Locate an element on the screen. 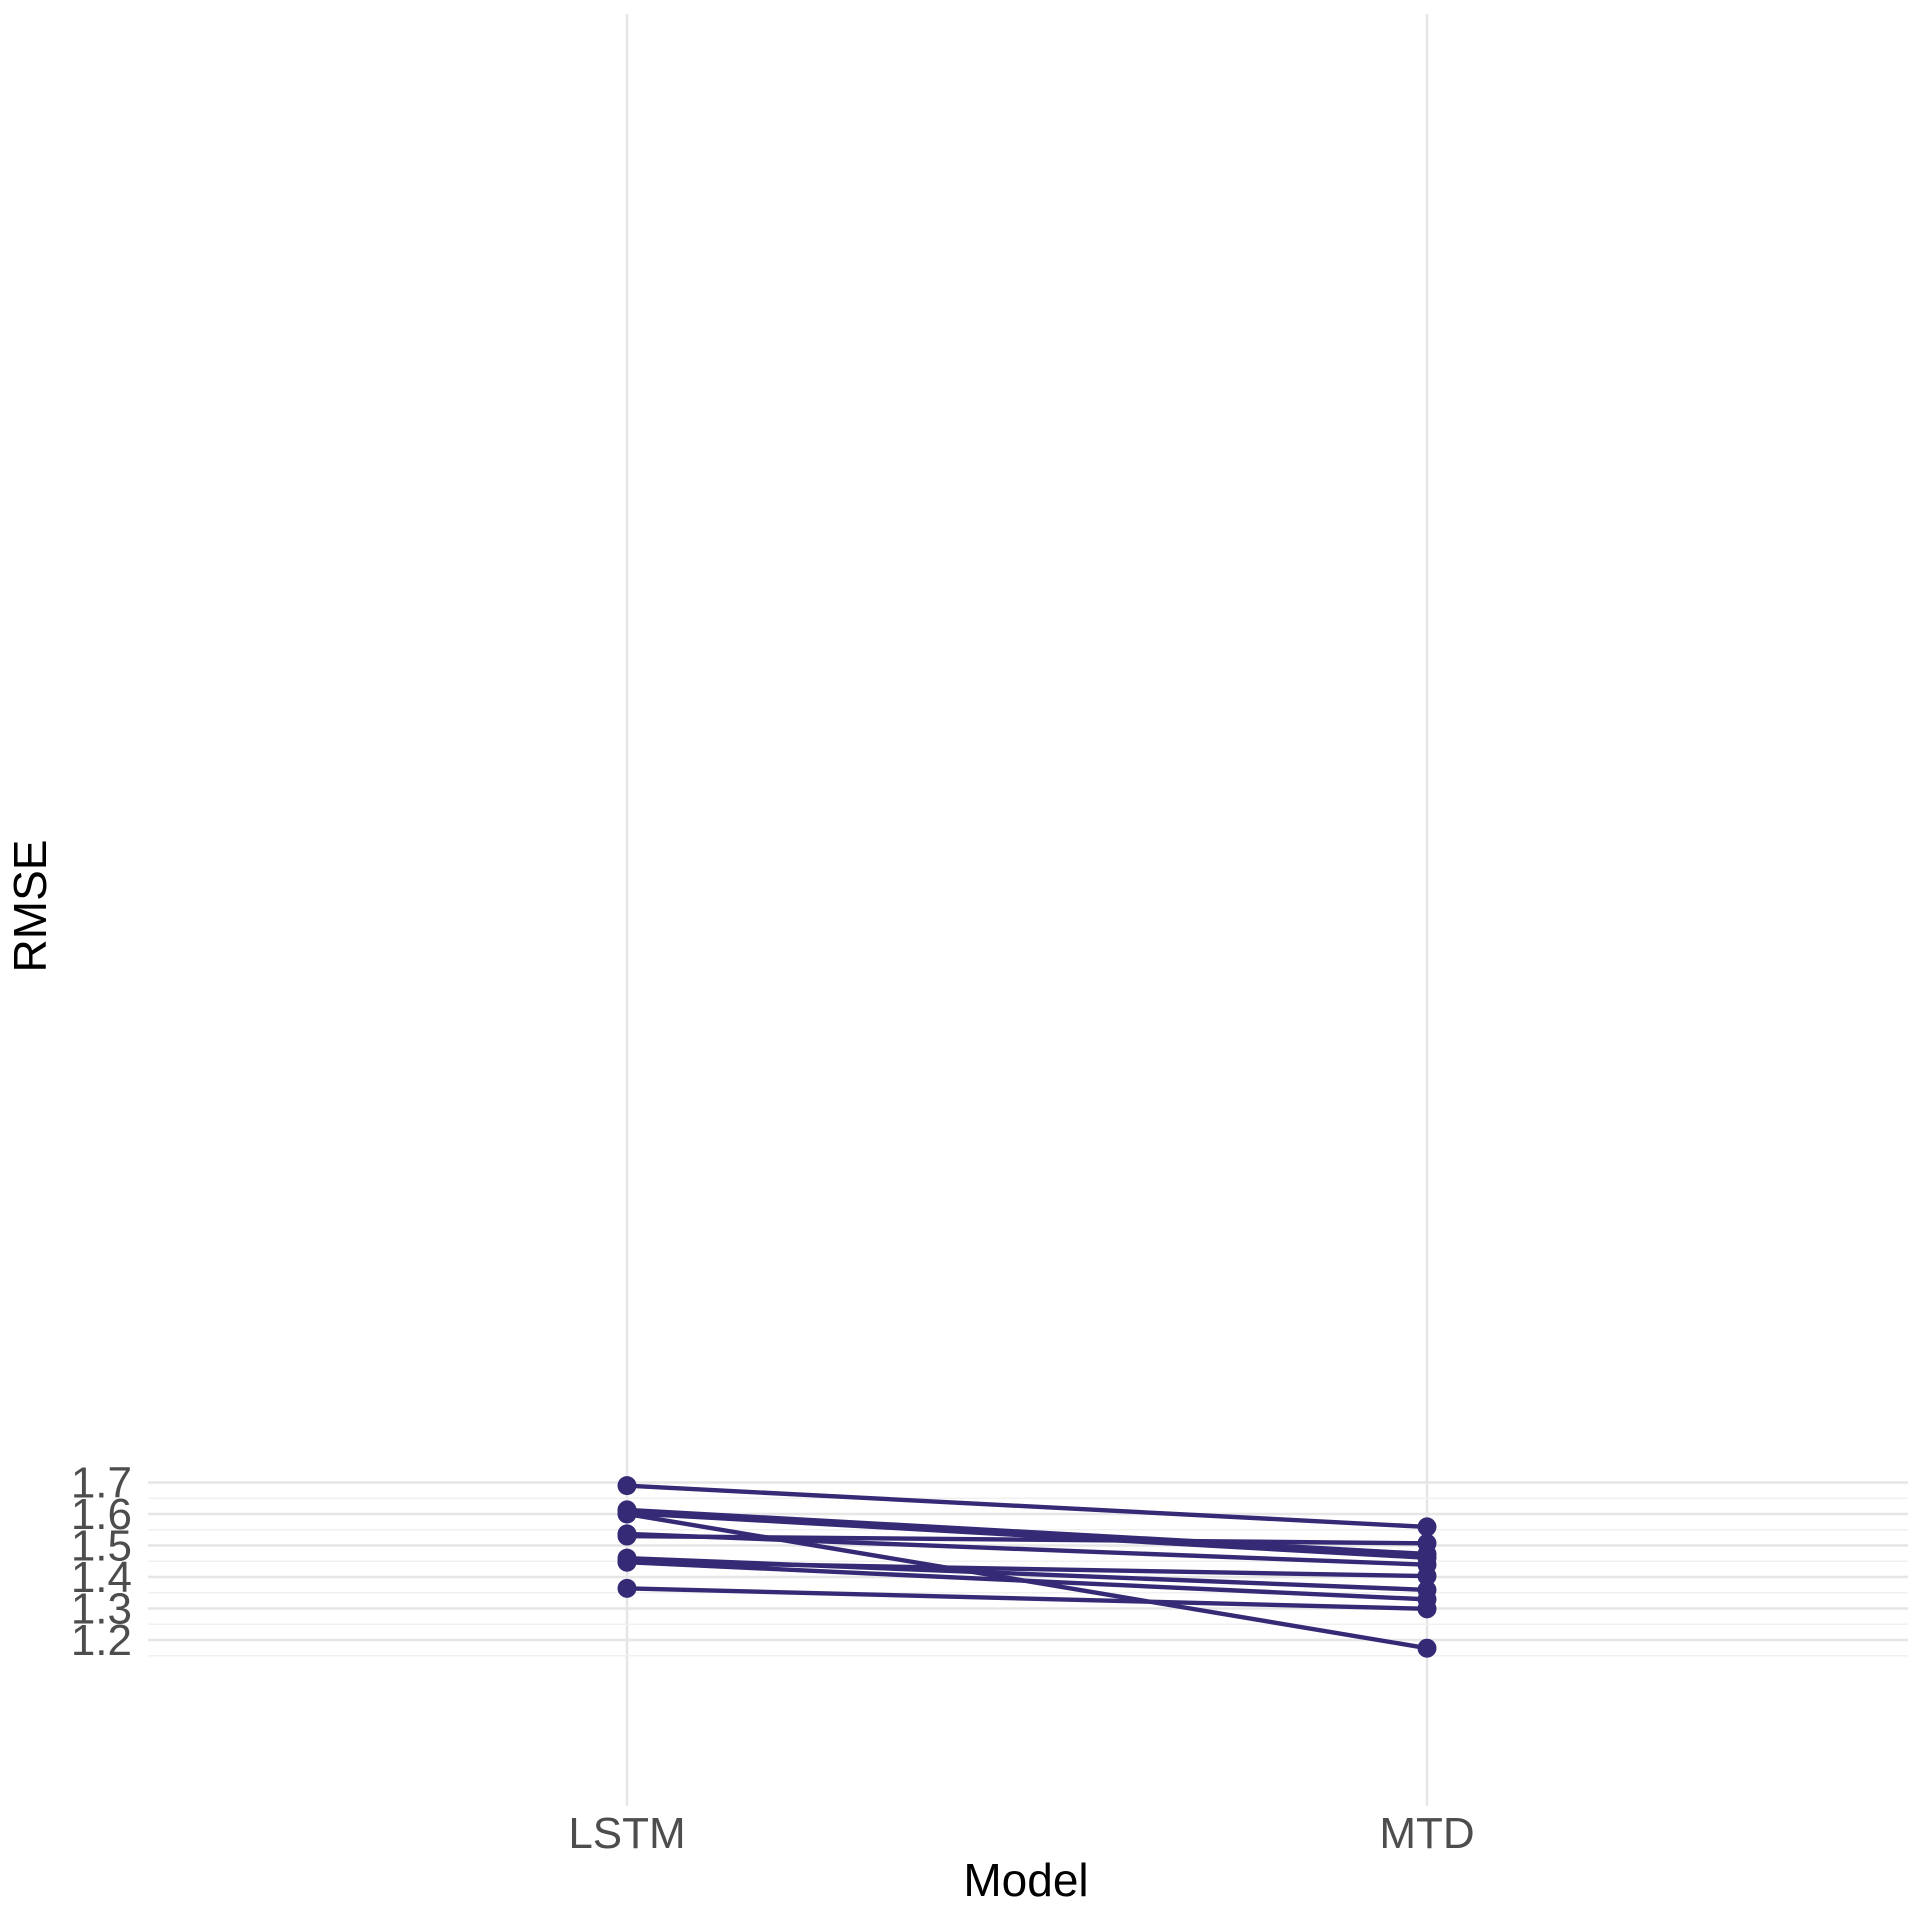 This screenshot has height=1920, width=1920. data-point-9-lstm is located at coordinates (627, 1562).